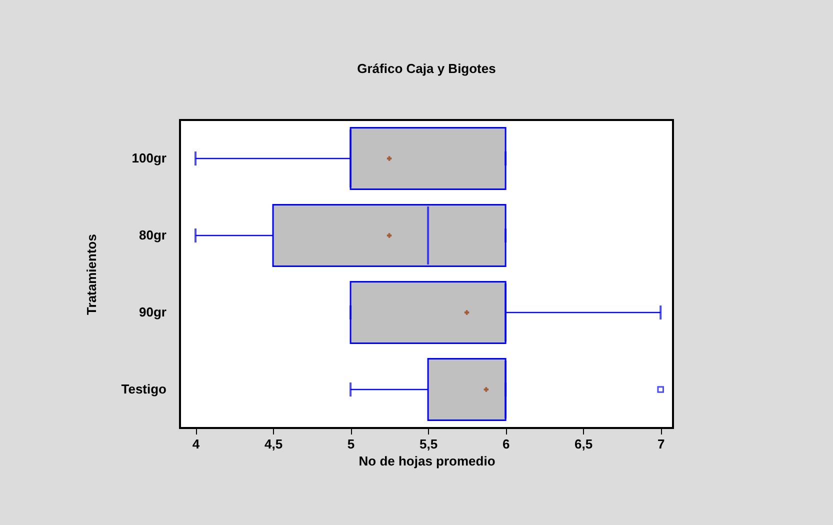  Describe the element at coordinates (152, 235) in the screenshot. I see `y-tick-label: 80gr` at that location.